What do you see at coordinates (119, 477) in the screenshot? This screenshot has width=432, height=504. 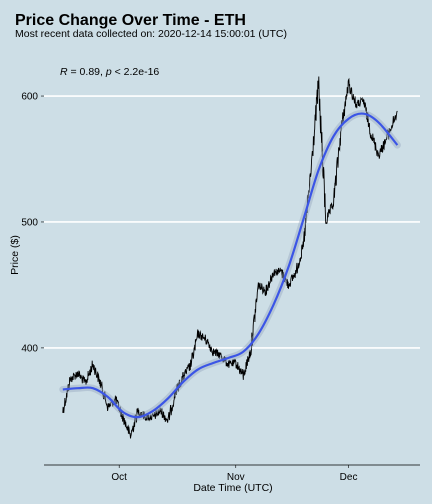 I see `x-tick-label-Oct: Oct` at bounding box center [119, 477].